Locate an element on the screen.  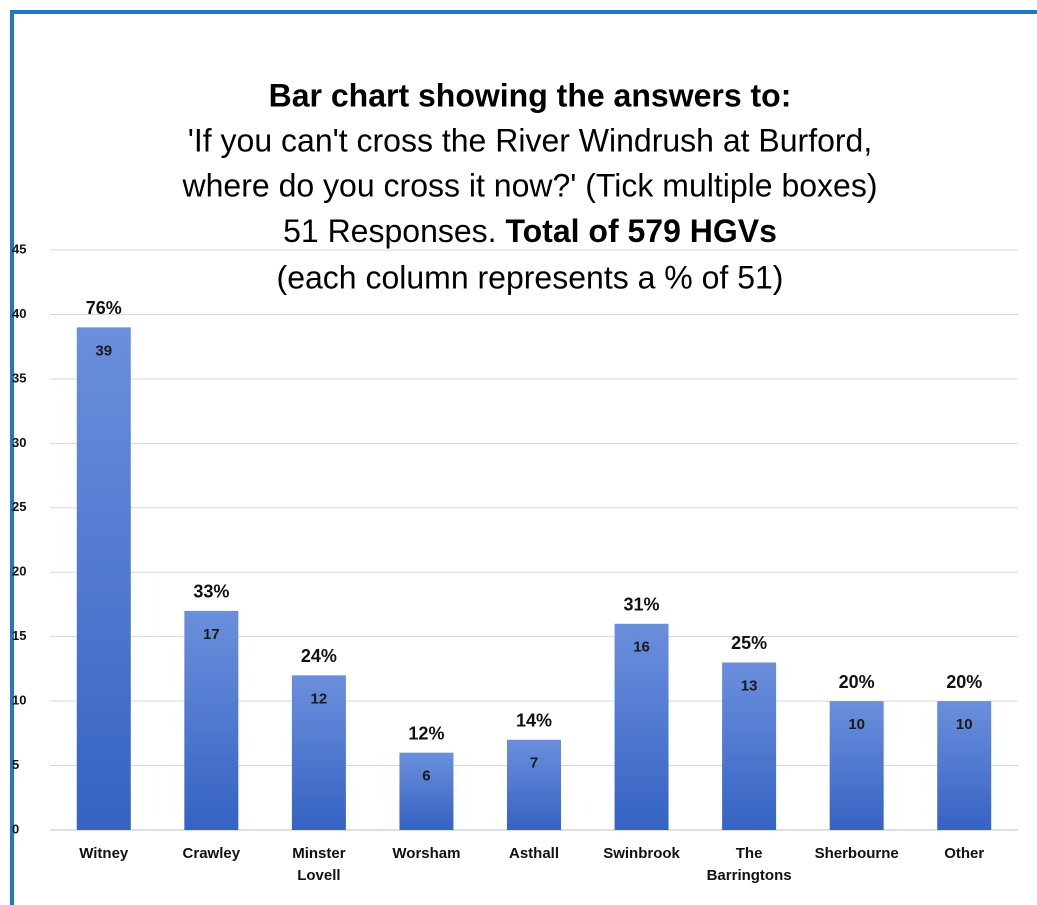
y-tick-label: 5 is located at coordinates (15, 764).